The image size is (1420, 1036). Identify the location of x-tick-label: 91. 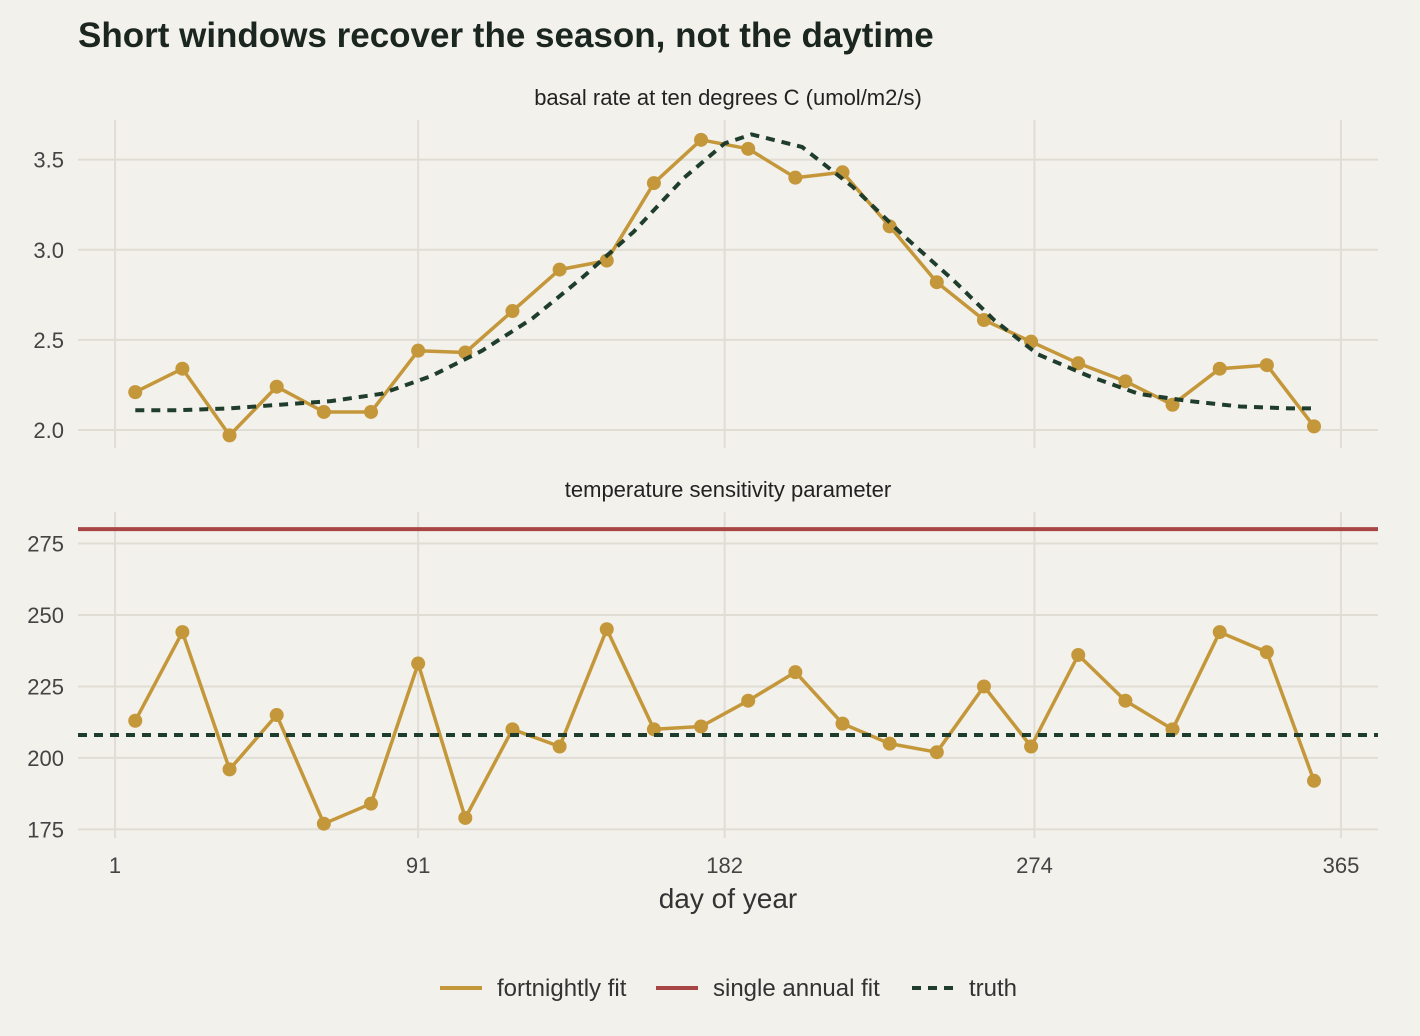
(418, 865).